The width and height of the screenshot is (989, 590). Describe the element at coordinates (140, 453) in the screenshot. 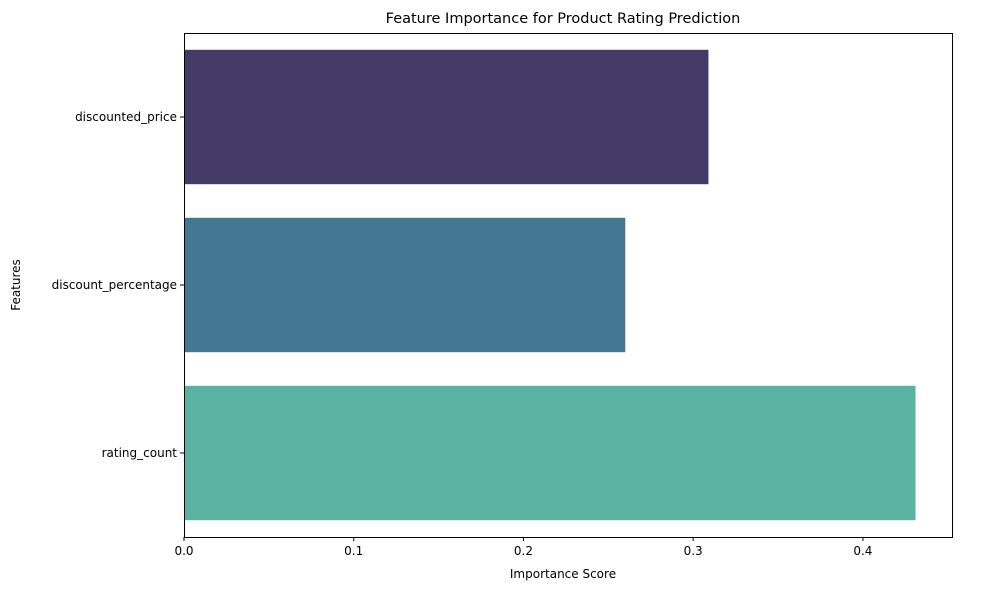

I see `y-tick-label: rating_count` at that location.